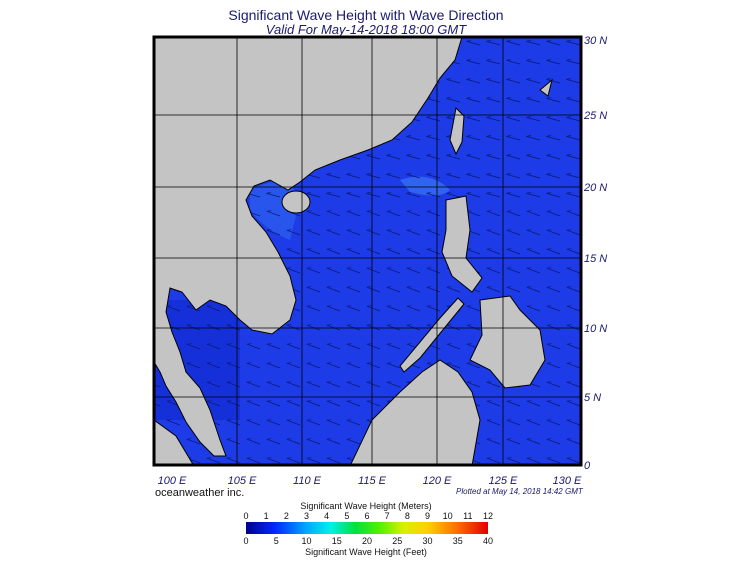 This screenshot has width=755, height=565. Describe the element at coordinates (503, 481) in the screenshot. I see `lon-label: 125 E` at that location.